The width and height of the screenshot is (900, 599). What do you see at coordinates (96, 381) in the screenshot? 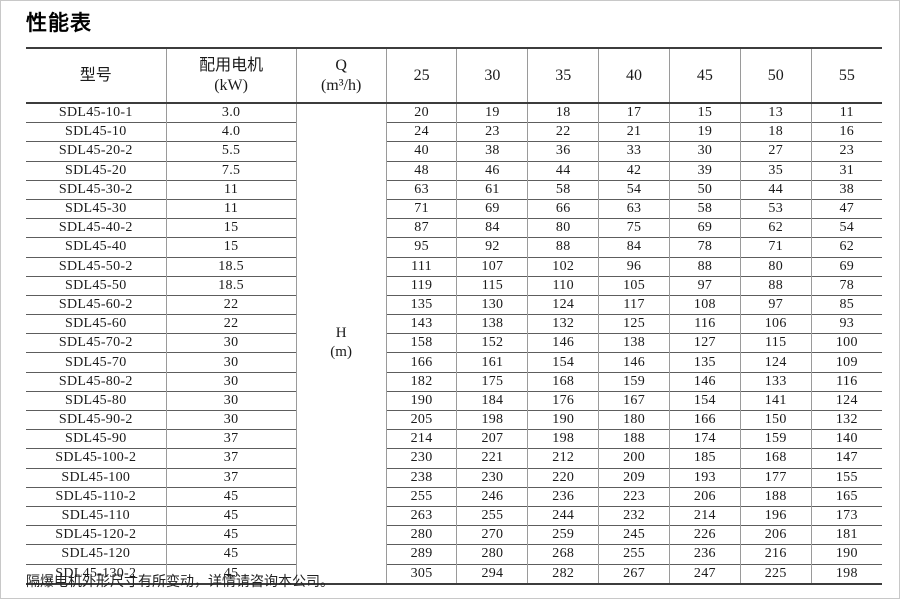
I see `model-cell: SDL45-80-2` at bounding box center [96, 381].